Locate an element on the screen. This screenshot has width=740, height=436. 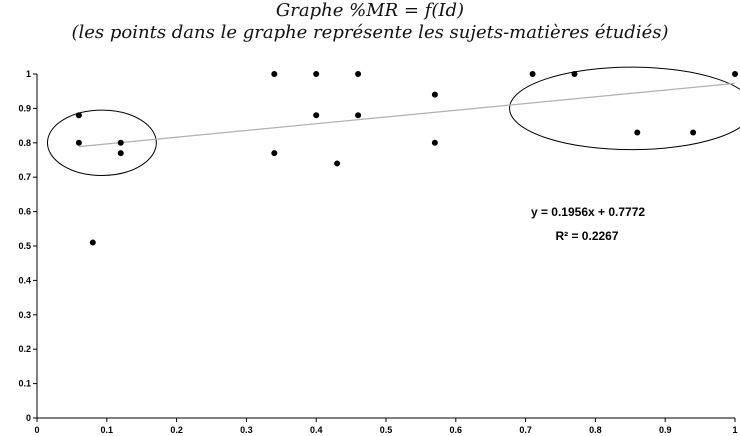
y-tick-label: 1 is located at coordinates (28, 74).